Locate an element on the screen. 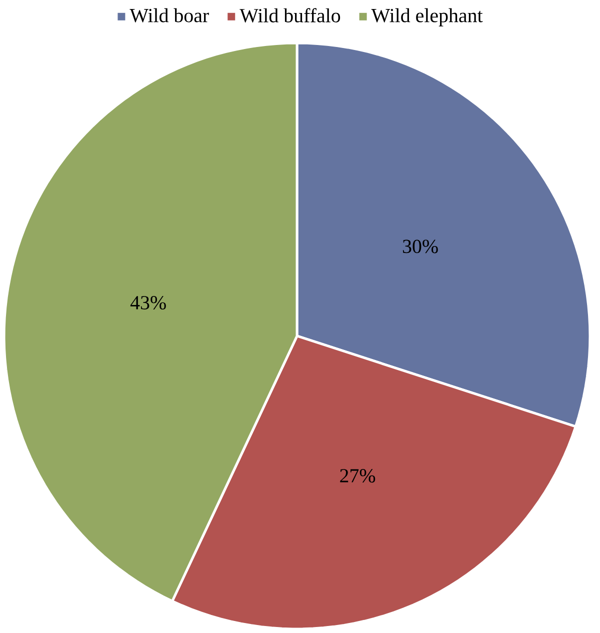 The height and width of the screenshot is (633, 600). data-label: 27% is located at coordinates (358, 476).